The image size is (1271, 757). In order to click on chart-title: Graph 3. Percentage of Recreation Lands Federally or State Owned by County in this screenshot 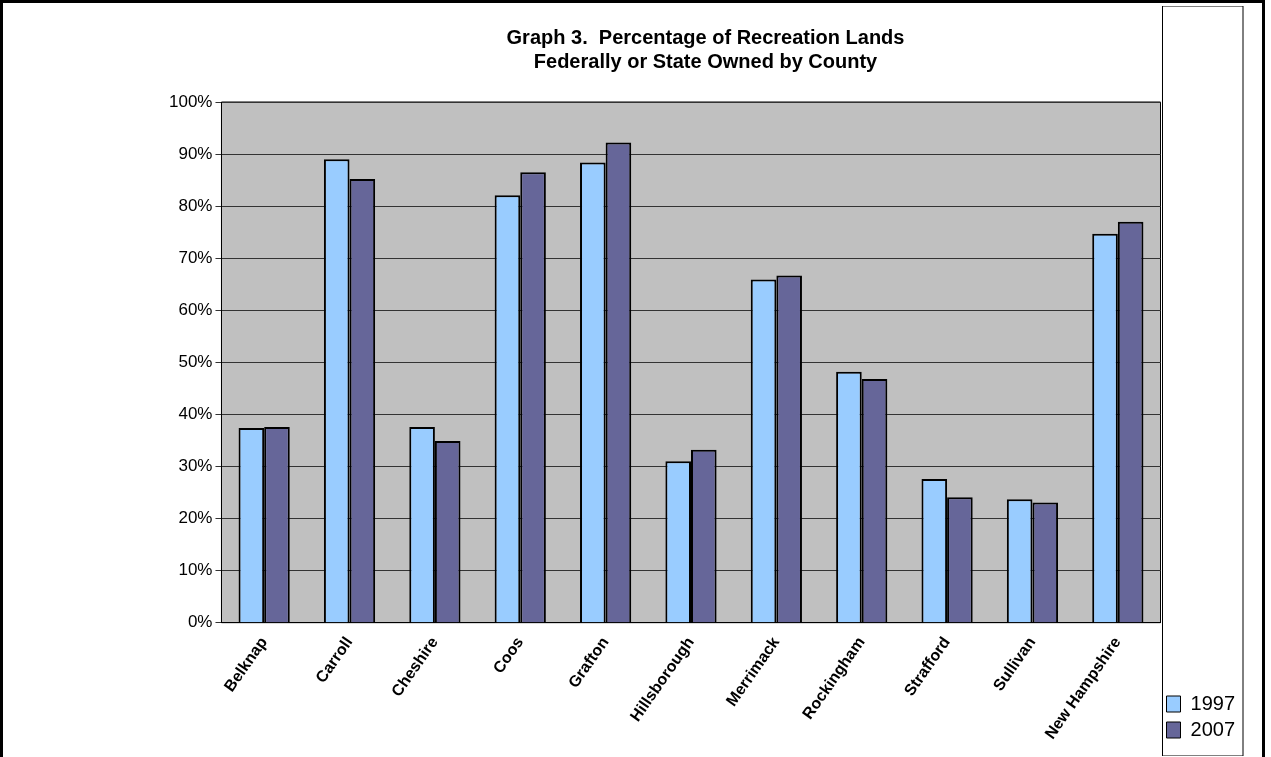, I will do `click(705, 48)`.